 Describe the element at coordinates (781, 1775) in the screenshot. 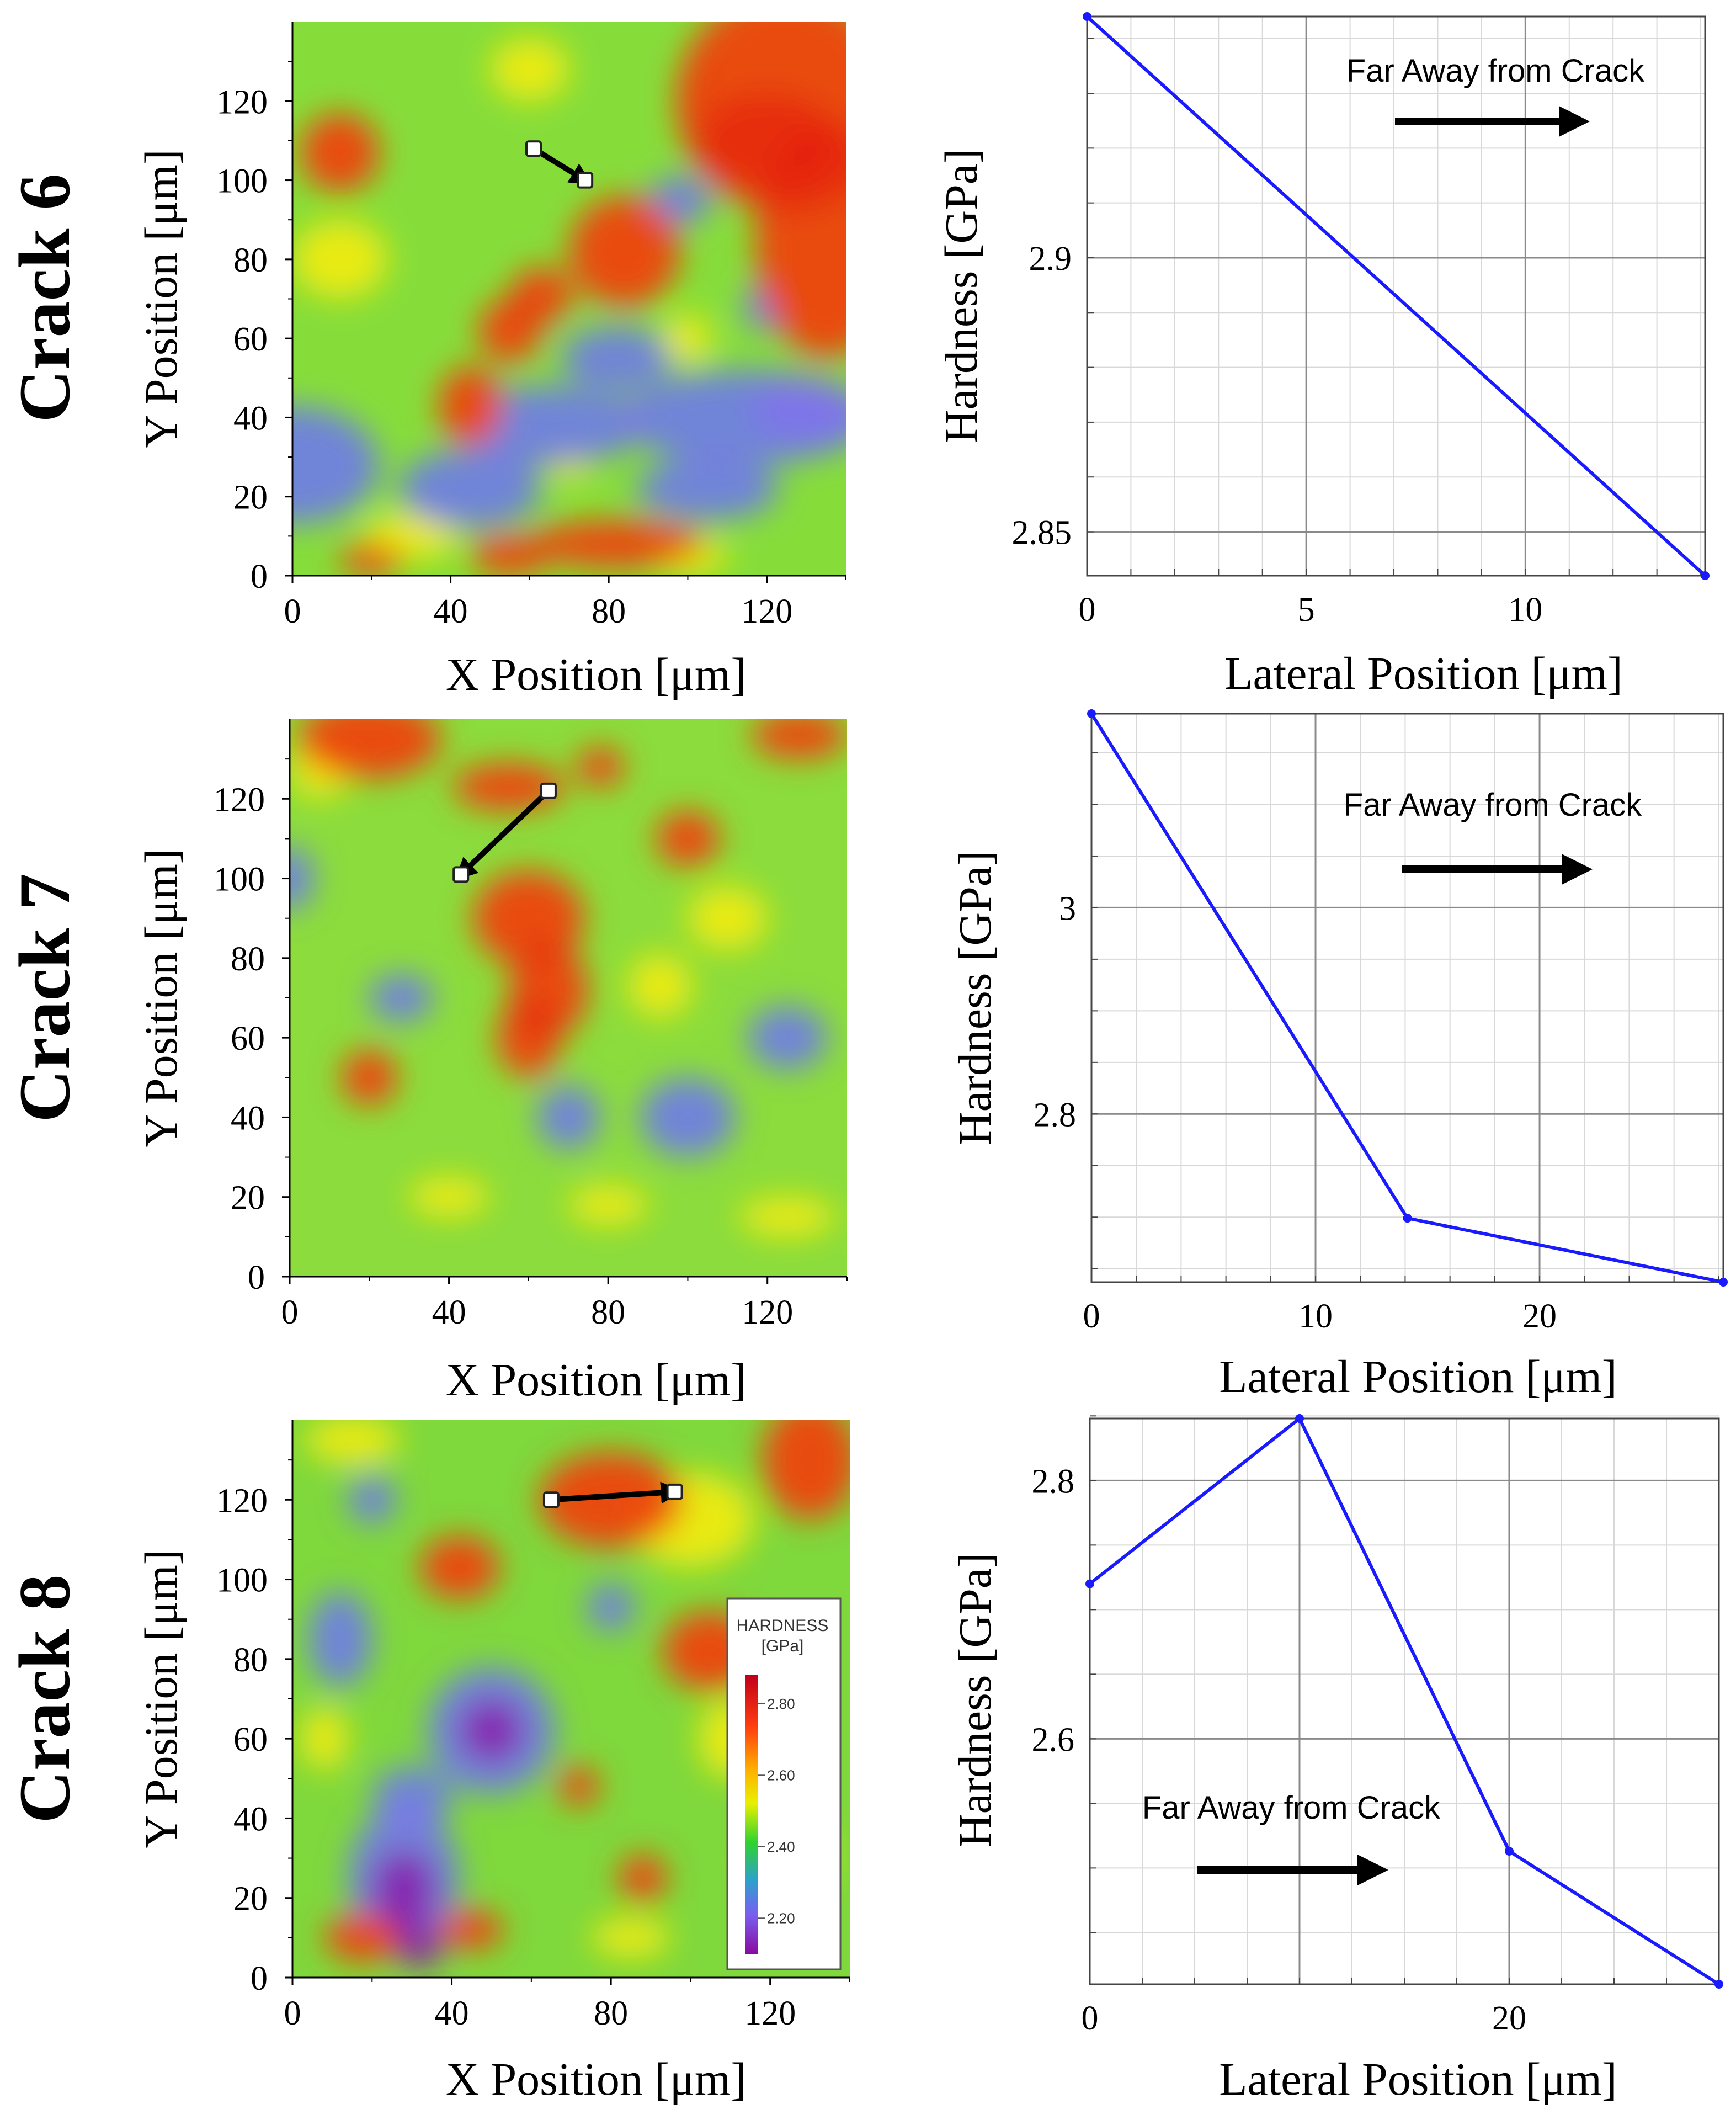

I see `colorbar-tick-label: 2.60` at that location.